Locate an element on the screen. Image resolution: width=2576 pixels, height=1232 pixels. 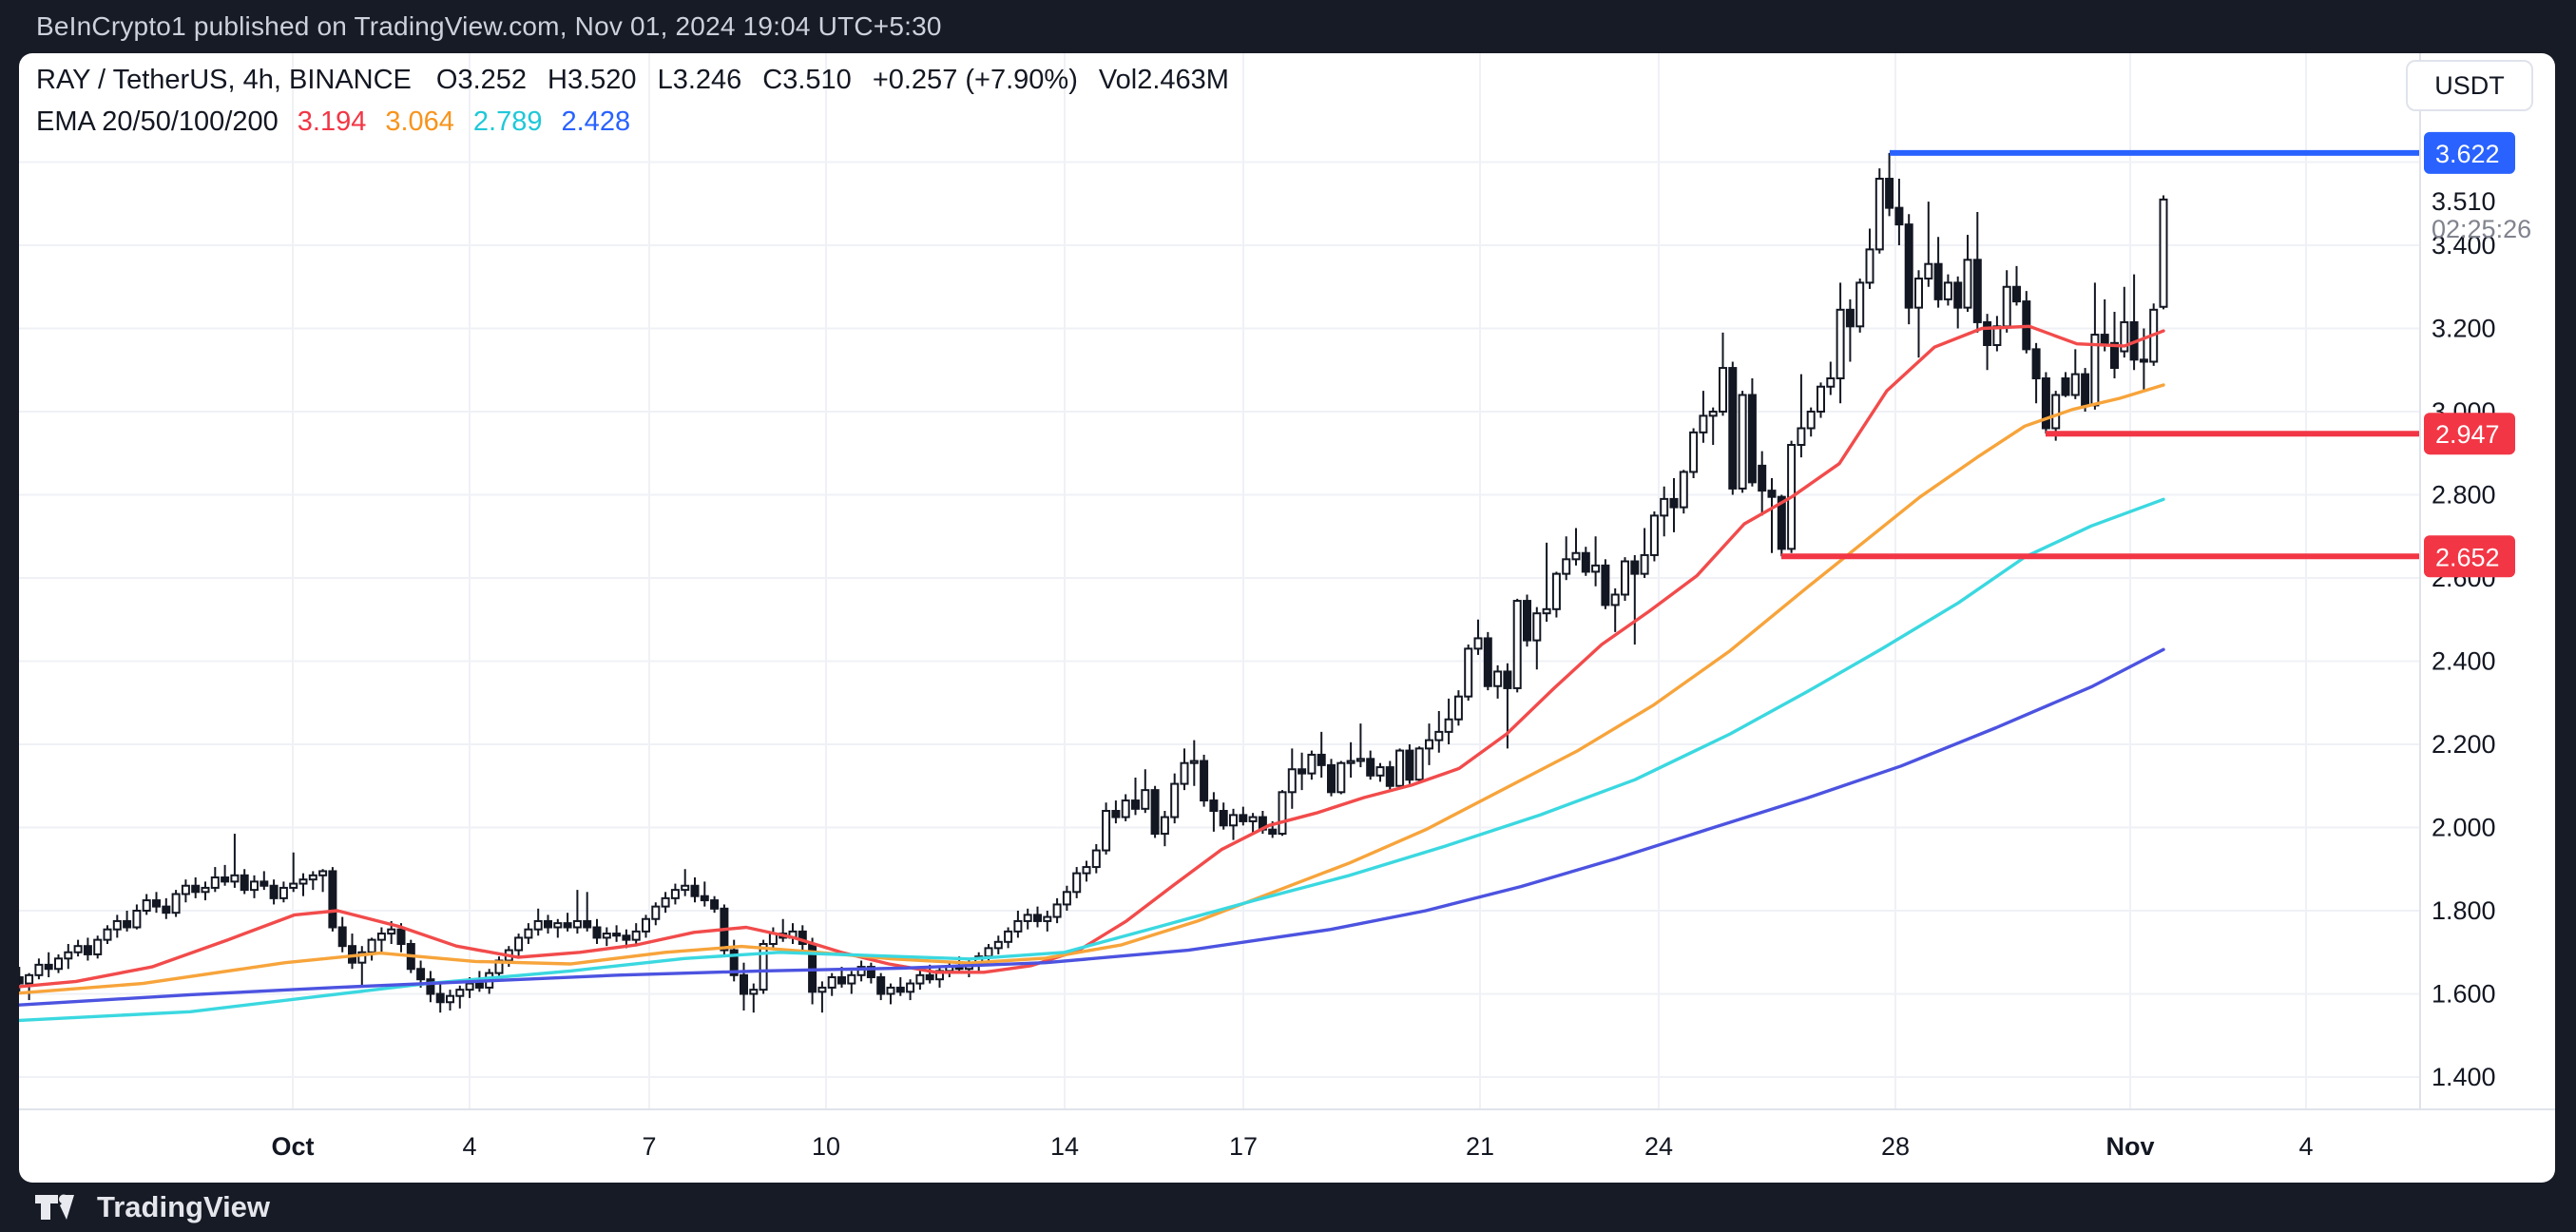
volume: Vol2.463M is located at coordinates (1163, 80).